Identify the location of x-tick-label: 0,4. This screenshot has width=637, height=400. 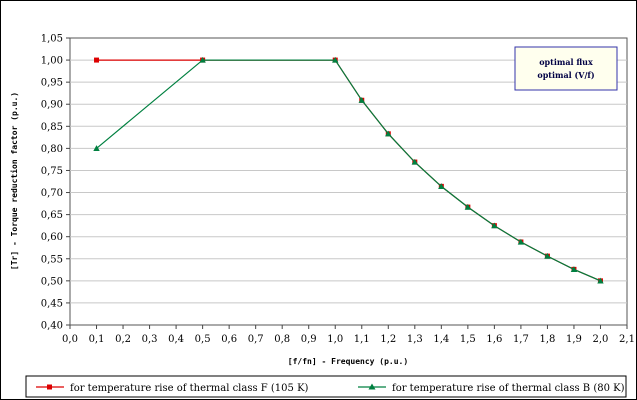
(176, 339).